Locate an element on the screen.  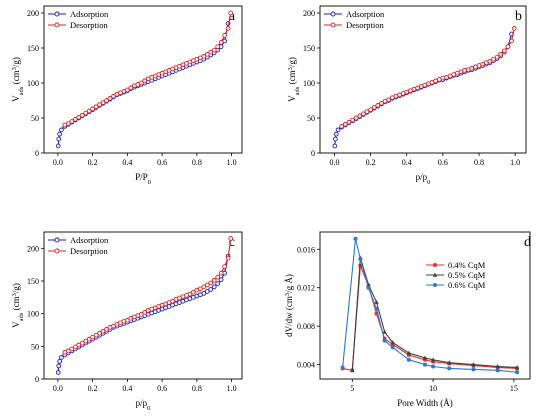
y-axis-label-end: /g Å) is located at coordinates (289, 283).